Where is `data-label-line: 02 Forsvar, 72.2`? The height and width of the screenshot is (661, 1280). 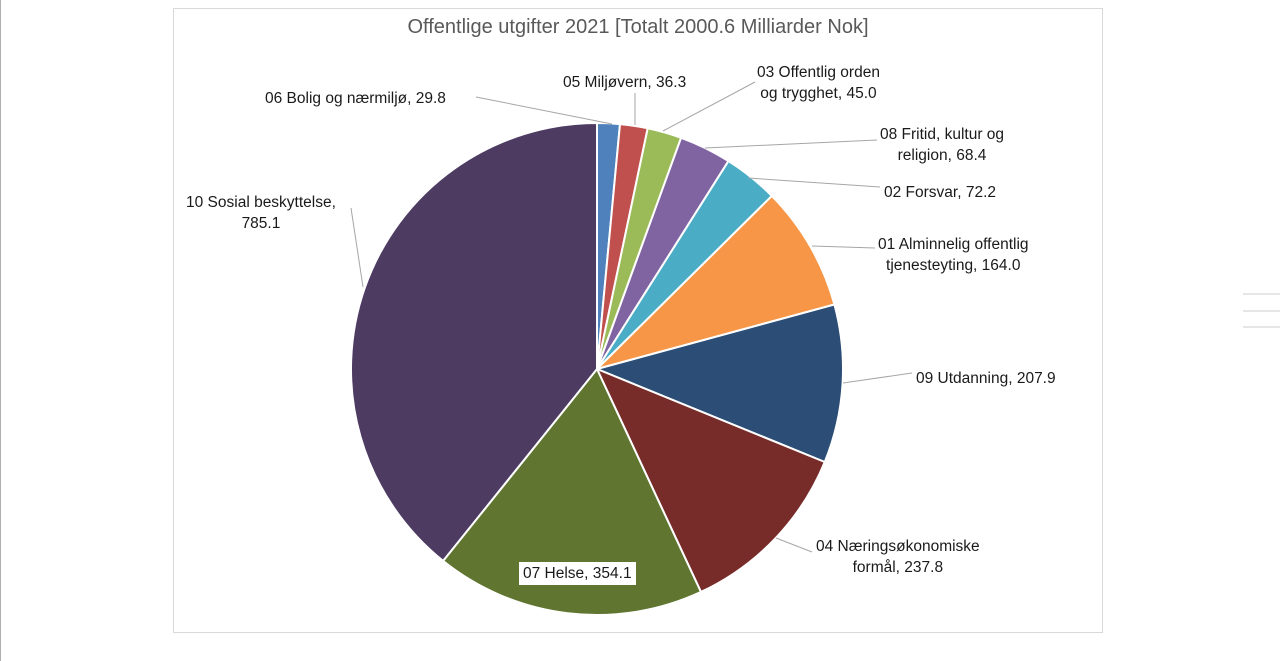 data-label-line: 02 Forsvar, 72.2 is located at coordinates (940, 192).